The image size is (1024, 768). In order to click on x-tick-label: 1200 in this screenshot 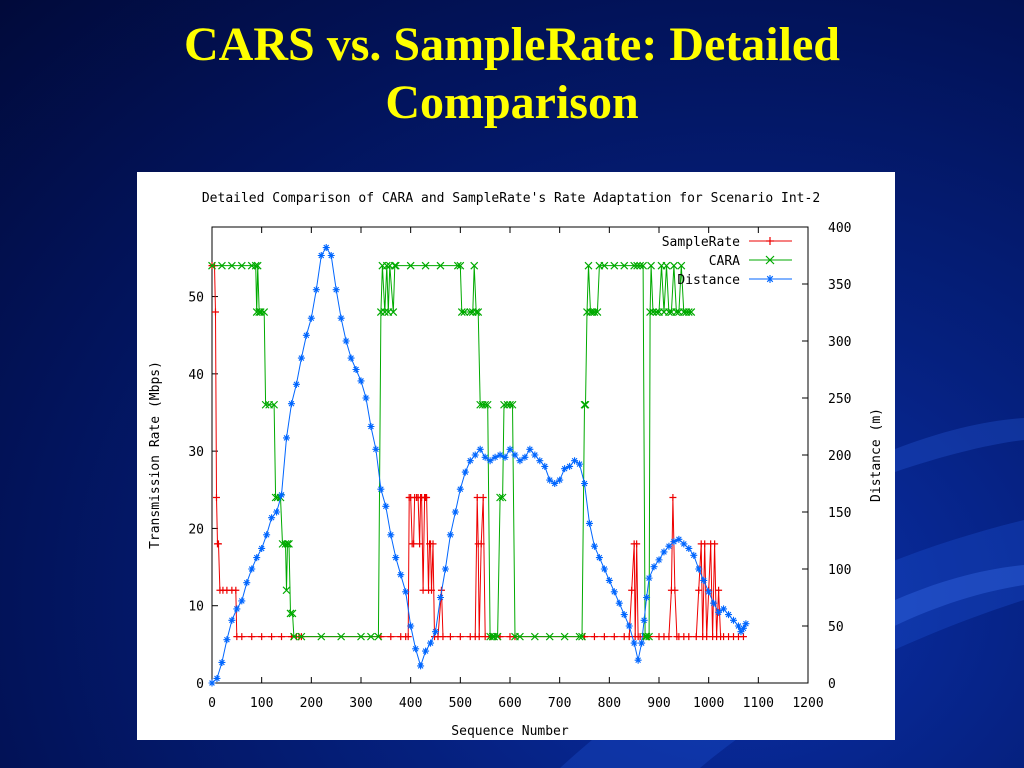, I will do `click(807, 703)`.